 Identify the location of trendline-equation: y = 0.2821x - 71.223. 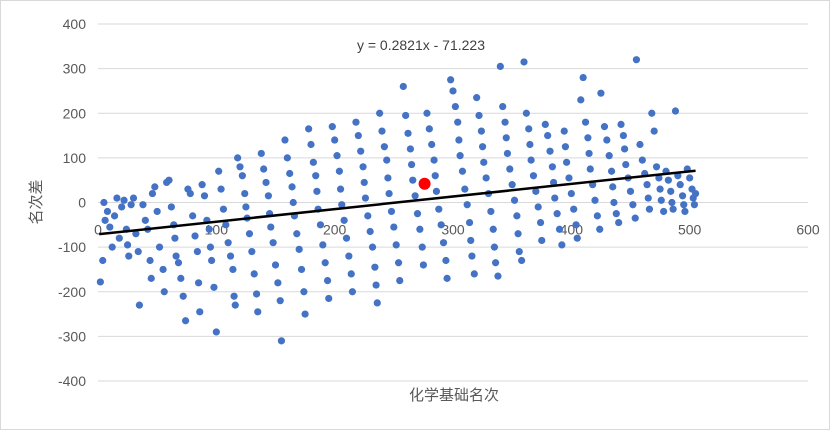
(421, 45).